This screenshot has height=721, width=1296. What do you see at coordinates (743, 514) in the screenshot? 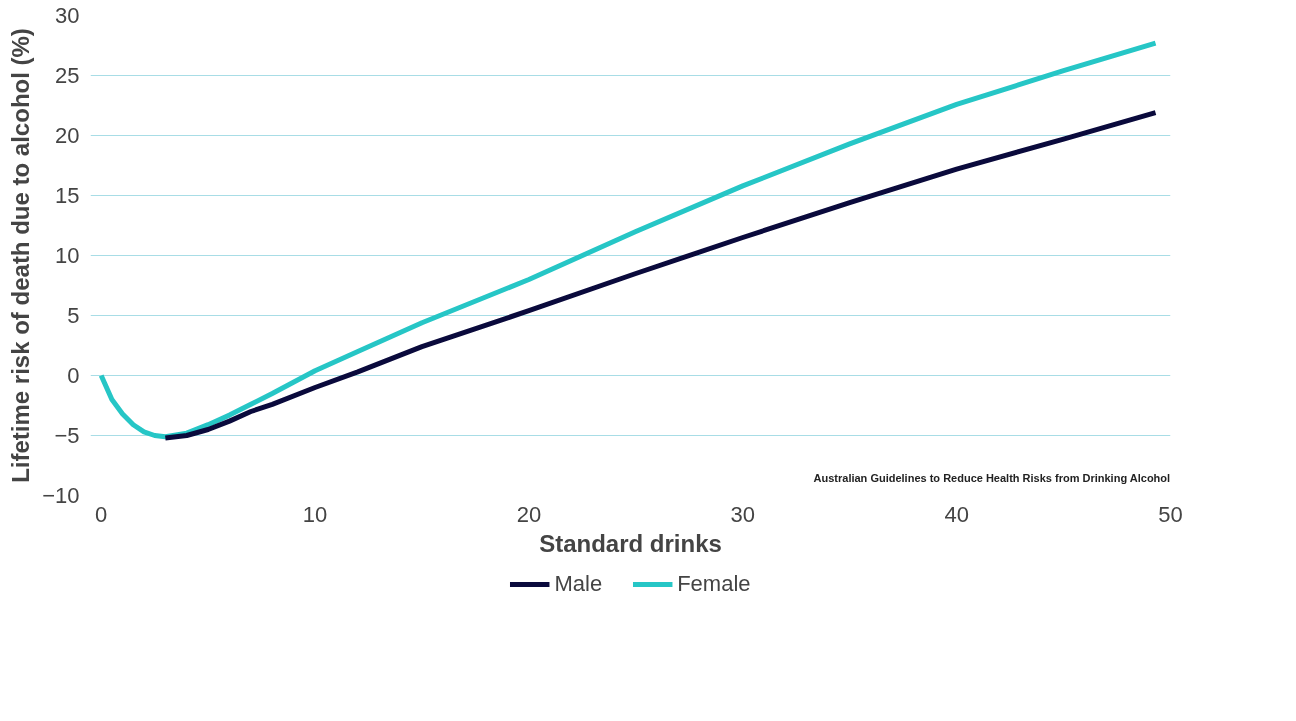
I see `x-tick-label: 30` at bounding box center [743, 514].